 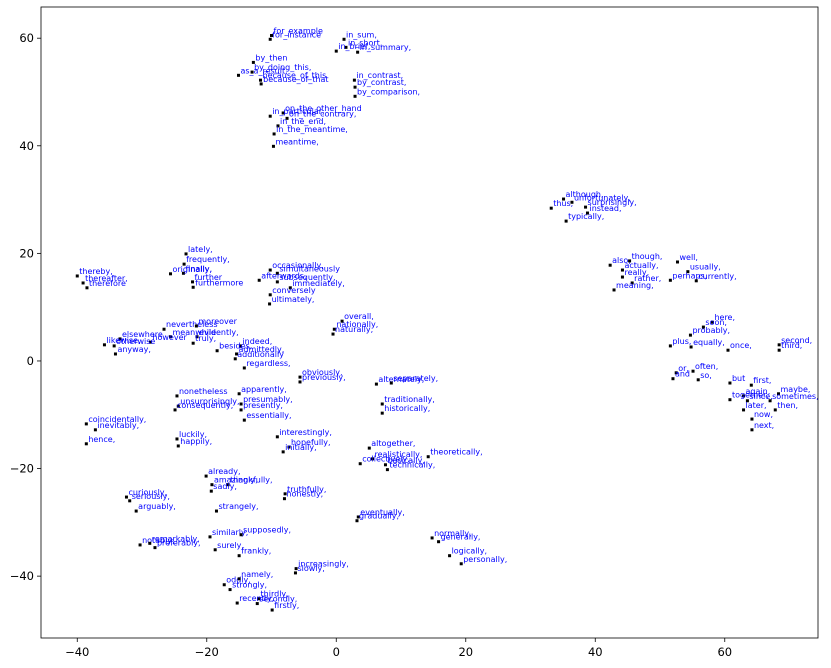 What do you see at coordinates (310, 568) in the screenshot?
I see `point-label: slowly,` at bounding box center [310, 568].